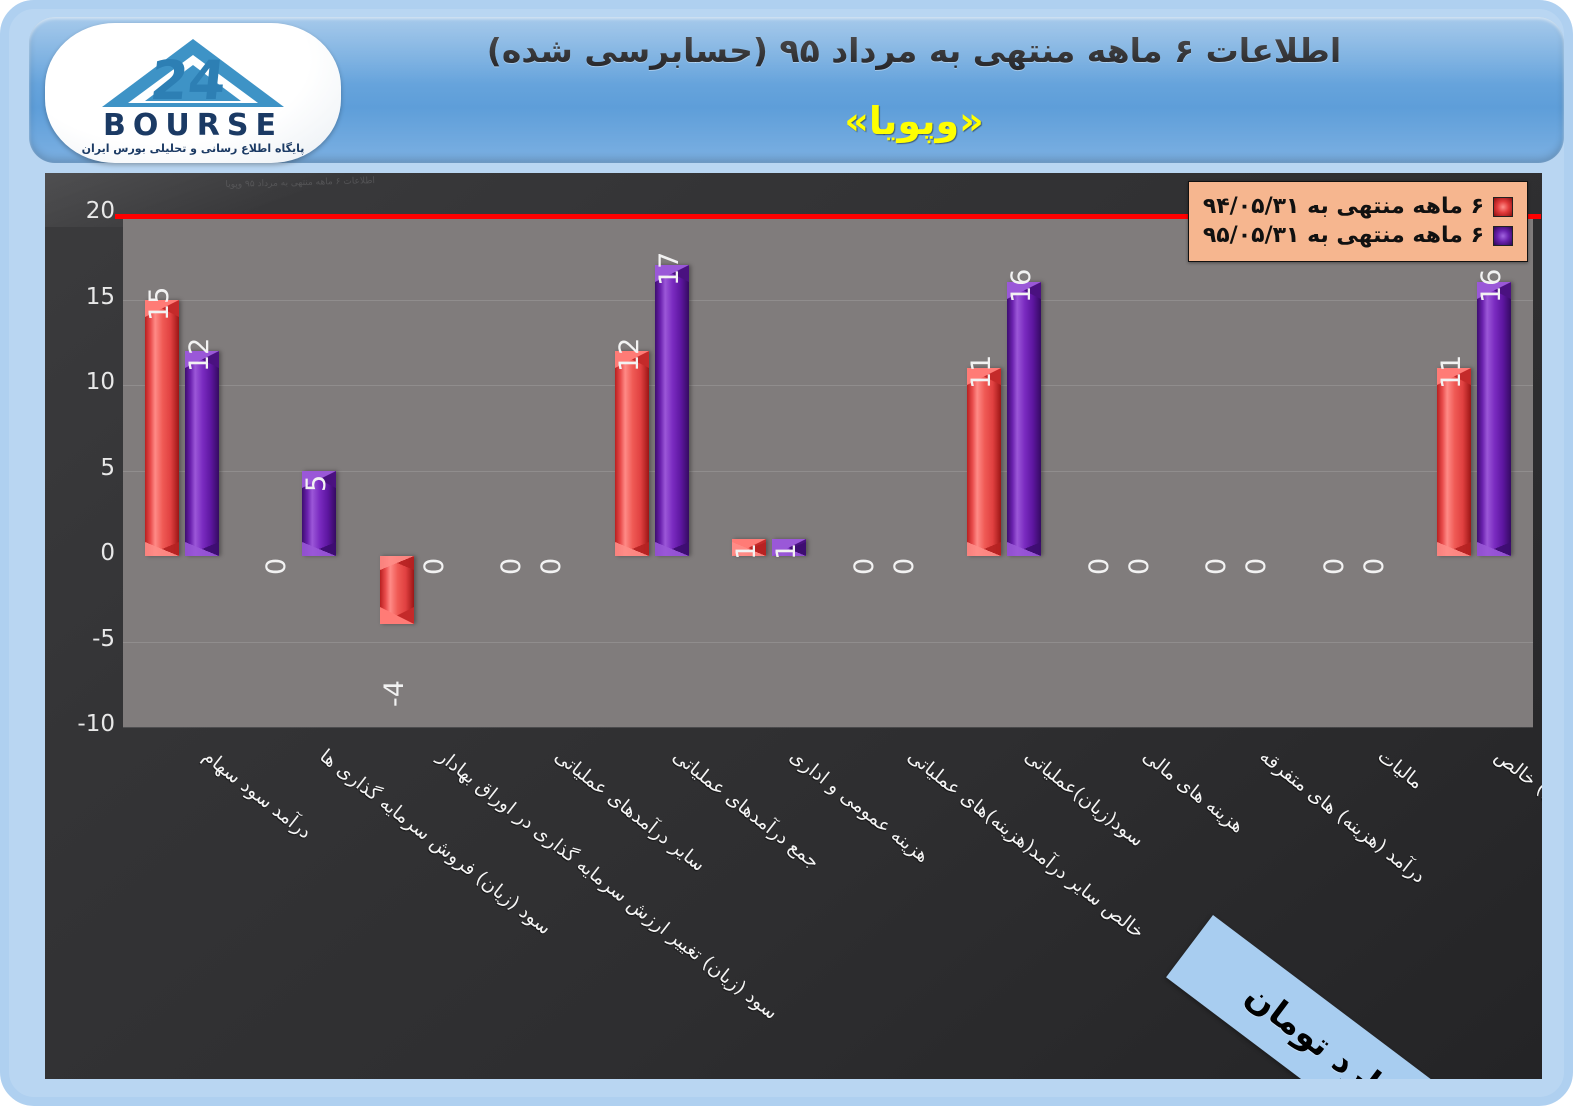 The width and height of the screenshot is (1573, 1106). What do you see at coordinates (394, 694) in the screenshot?
I see `bar-value-label: -4` at bounding box center [394, 694].